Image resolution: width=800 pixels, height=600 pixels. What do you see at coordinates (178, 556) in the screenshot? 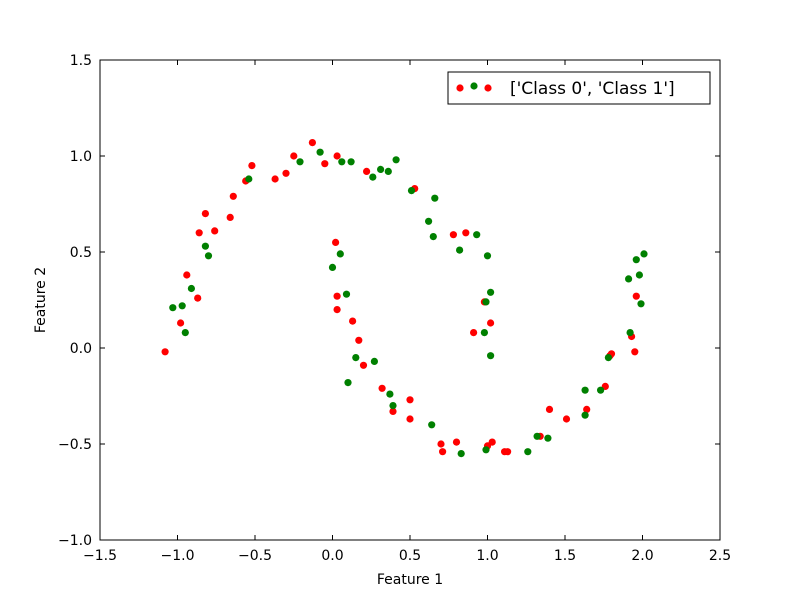
I see `x-tick-label: −1.0` at bounding box center [178, 556].